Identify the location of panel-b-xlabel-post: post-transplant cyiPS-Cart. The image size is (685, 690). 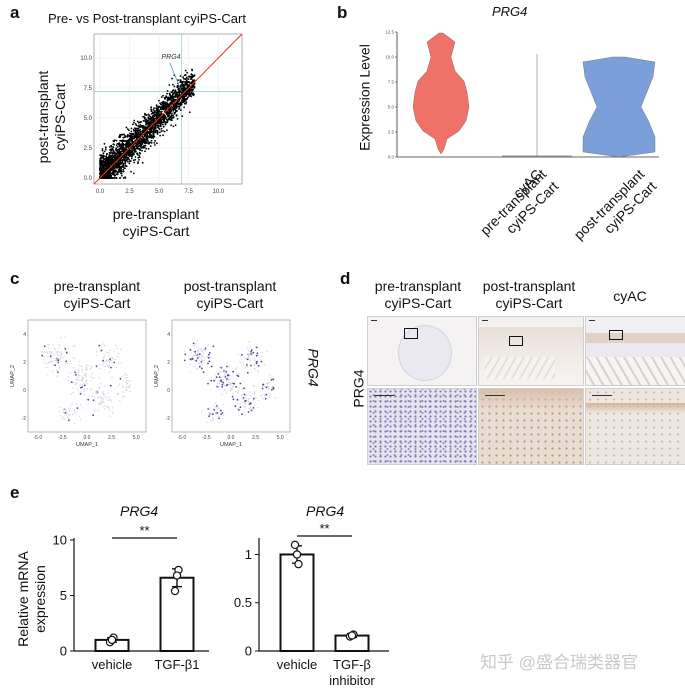
(593, 204).